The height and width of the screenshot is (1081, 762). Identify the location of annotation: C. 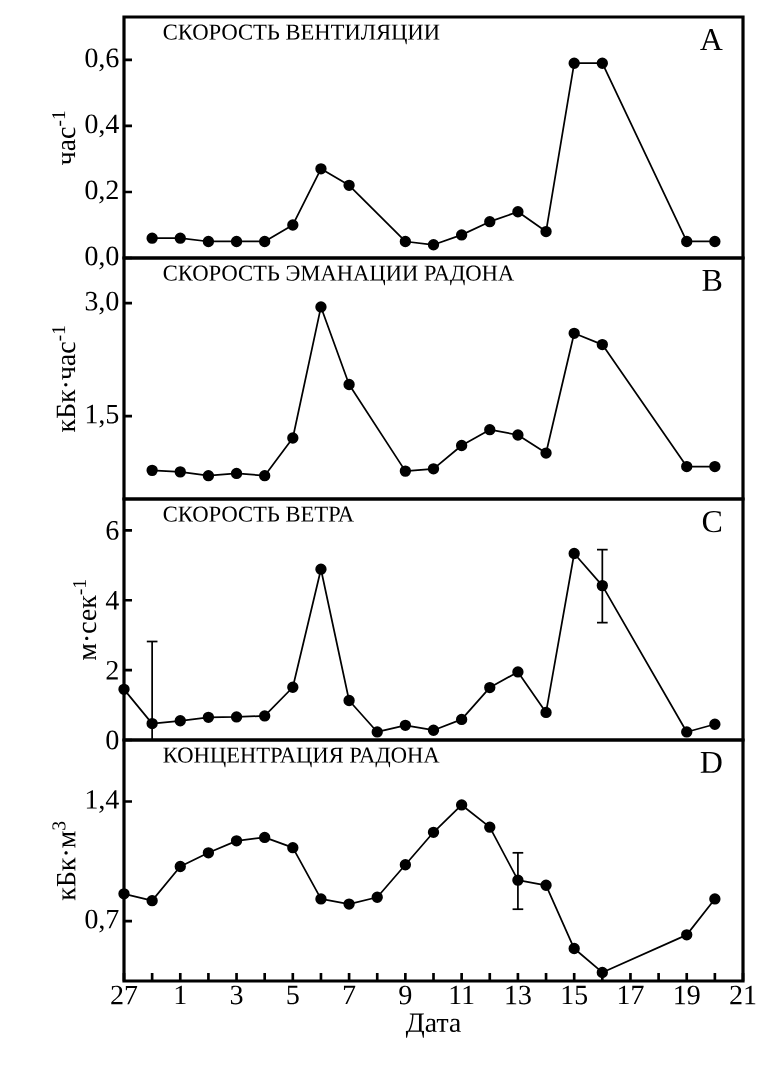
(712, 521).